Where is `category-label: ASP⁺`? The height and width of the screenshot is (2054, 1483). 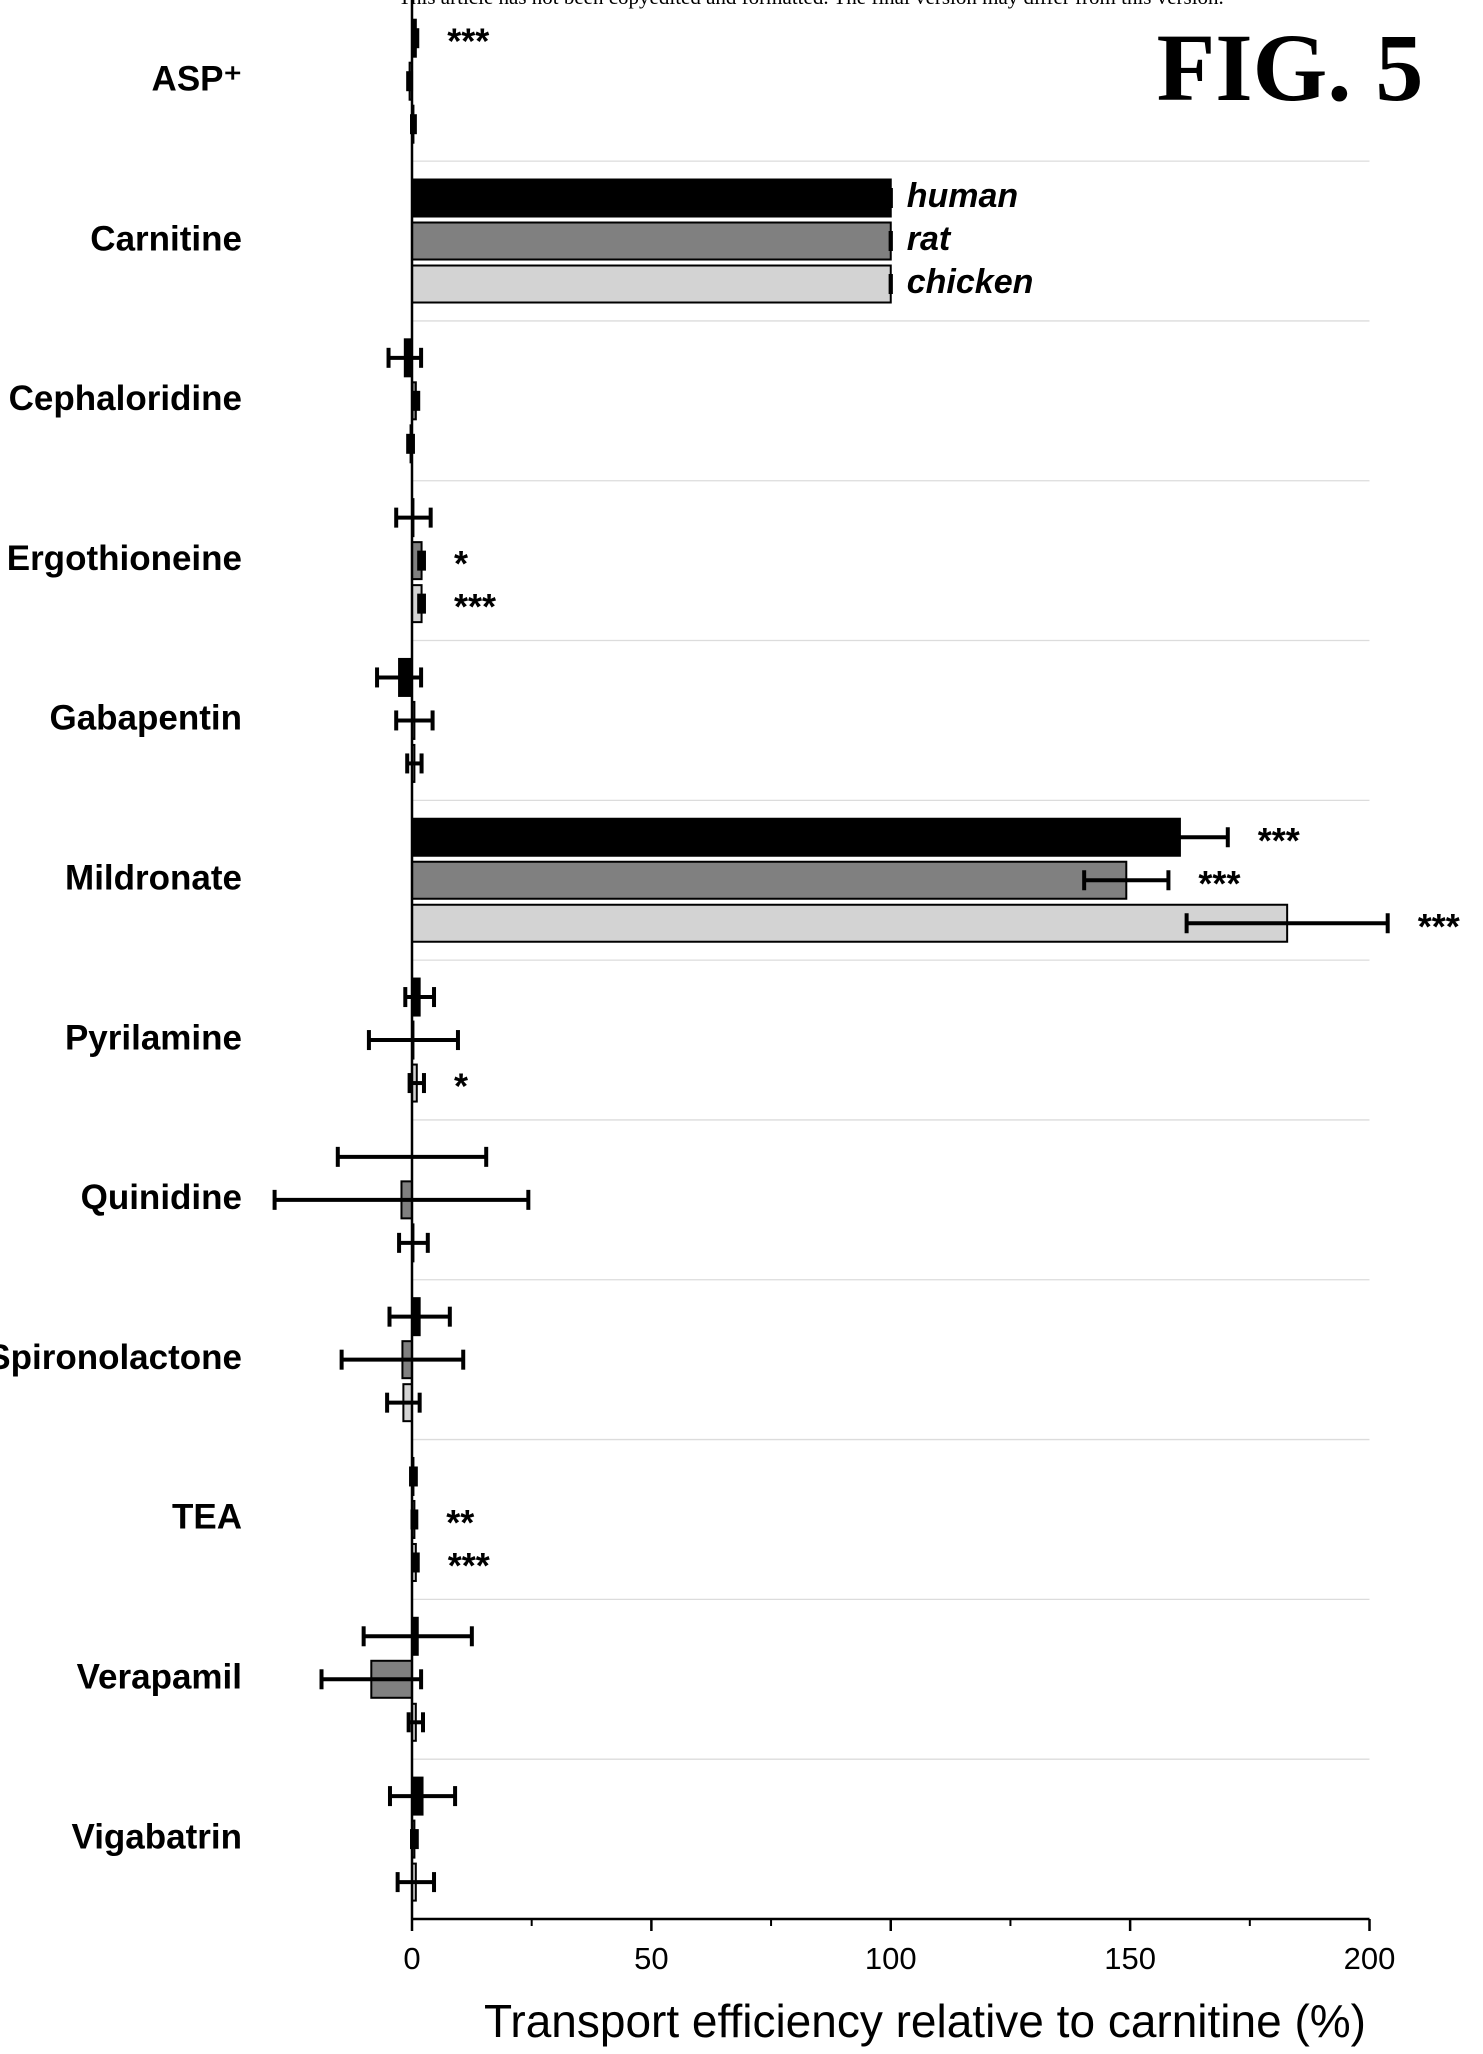 category-label: ASP⁺ is located at coordinates (197, 78).